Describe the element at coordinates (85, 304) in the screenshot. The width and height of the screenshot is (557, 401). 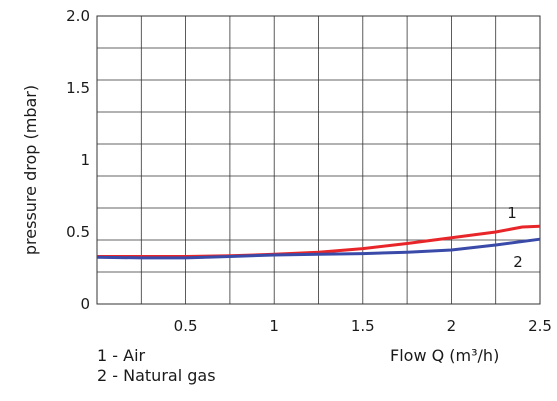
I see `y-tick-label: 0` at that location.